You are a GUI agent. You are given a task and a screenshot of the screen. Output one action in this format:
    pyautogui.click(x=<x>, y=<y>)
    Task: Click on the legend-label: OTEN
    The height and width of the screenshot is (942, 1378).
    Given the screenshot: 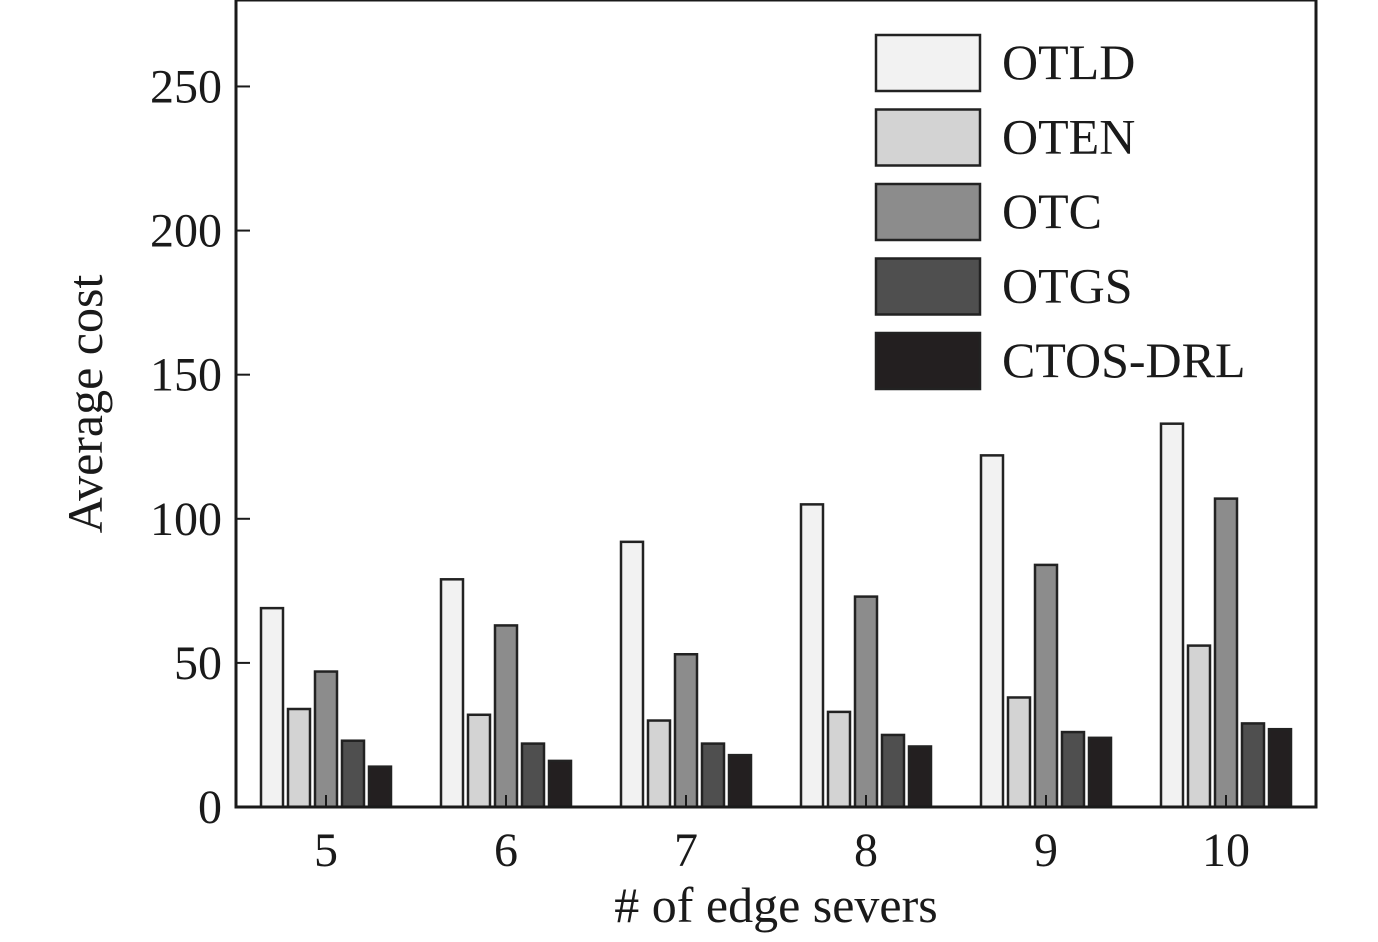 What is the action you would take?
    pyautogui.click(x=1068, y=137)
    